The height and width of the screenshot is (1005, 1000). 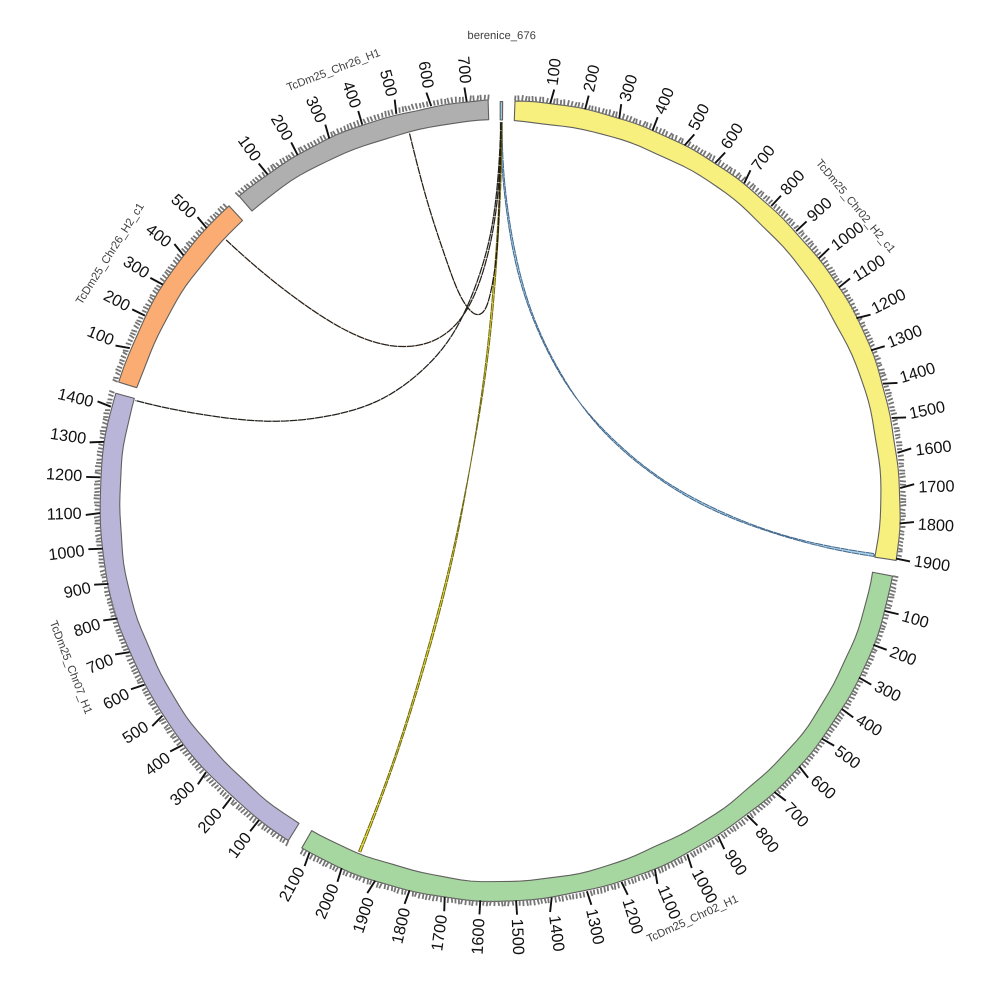 What do you see at coordinates (591, 78) in the screenshot?
I see `svg-text: 200` at bounding box center [591, 78].